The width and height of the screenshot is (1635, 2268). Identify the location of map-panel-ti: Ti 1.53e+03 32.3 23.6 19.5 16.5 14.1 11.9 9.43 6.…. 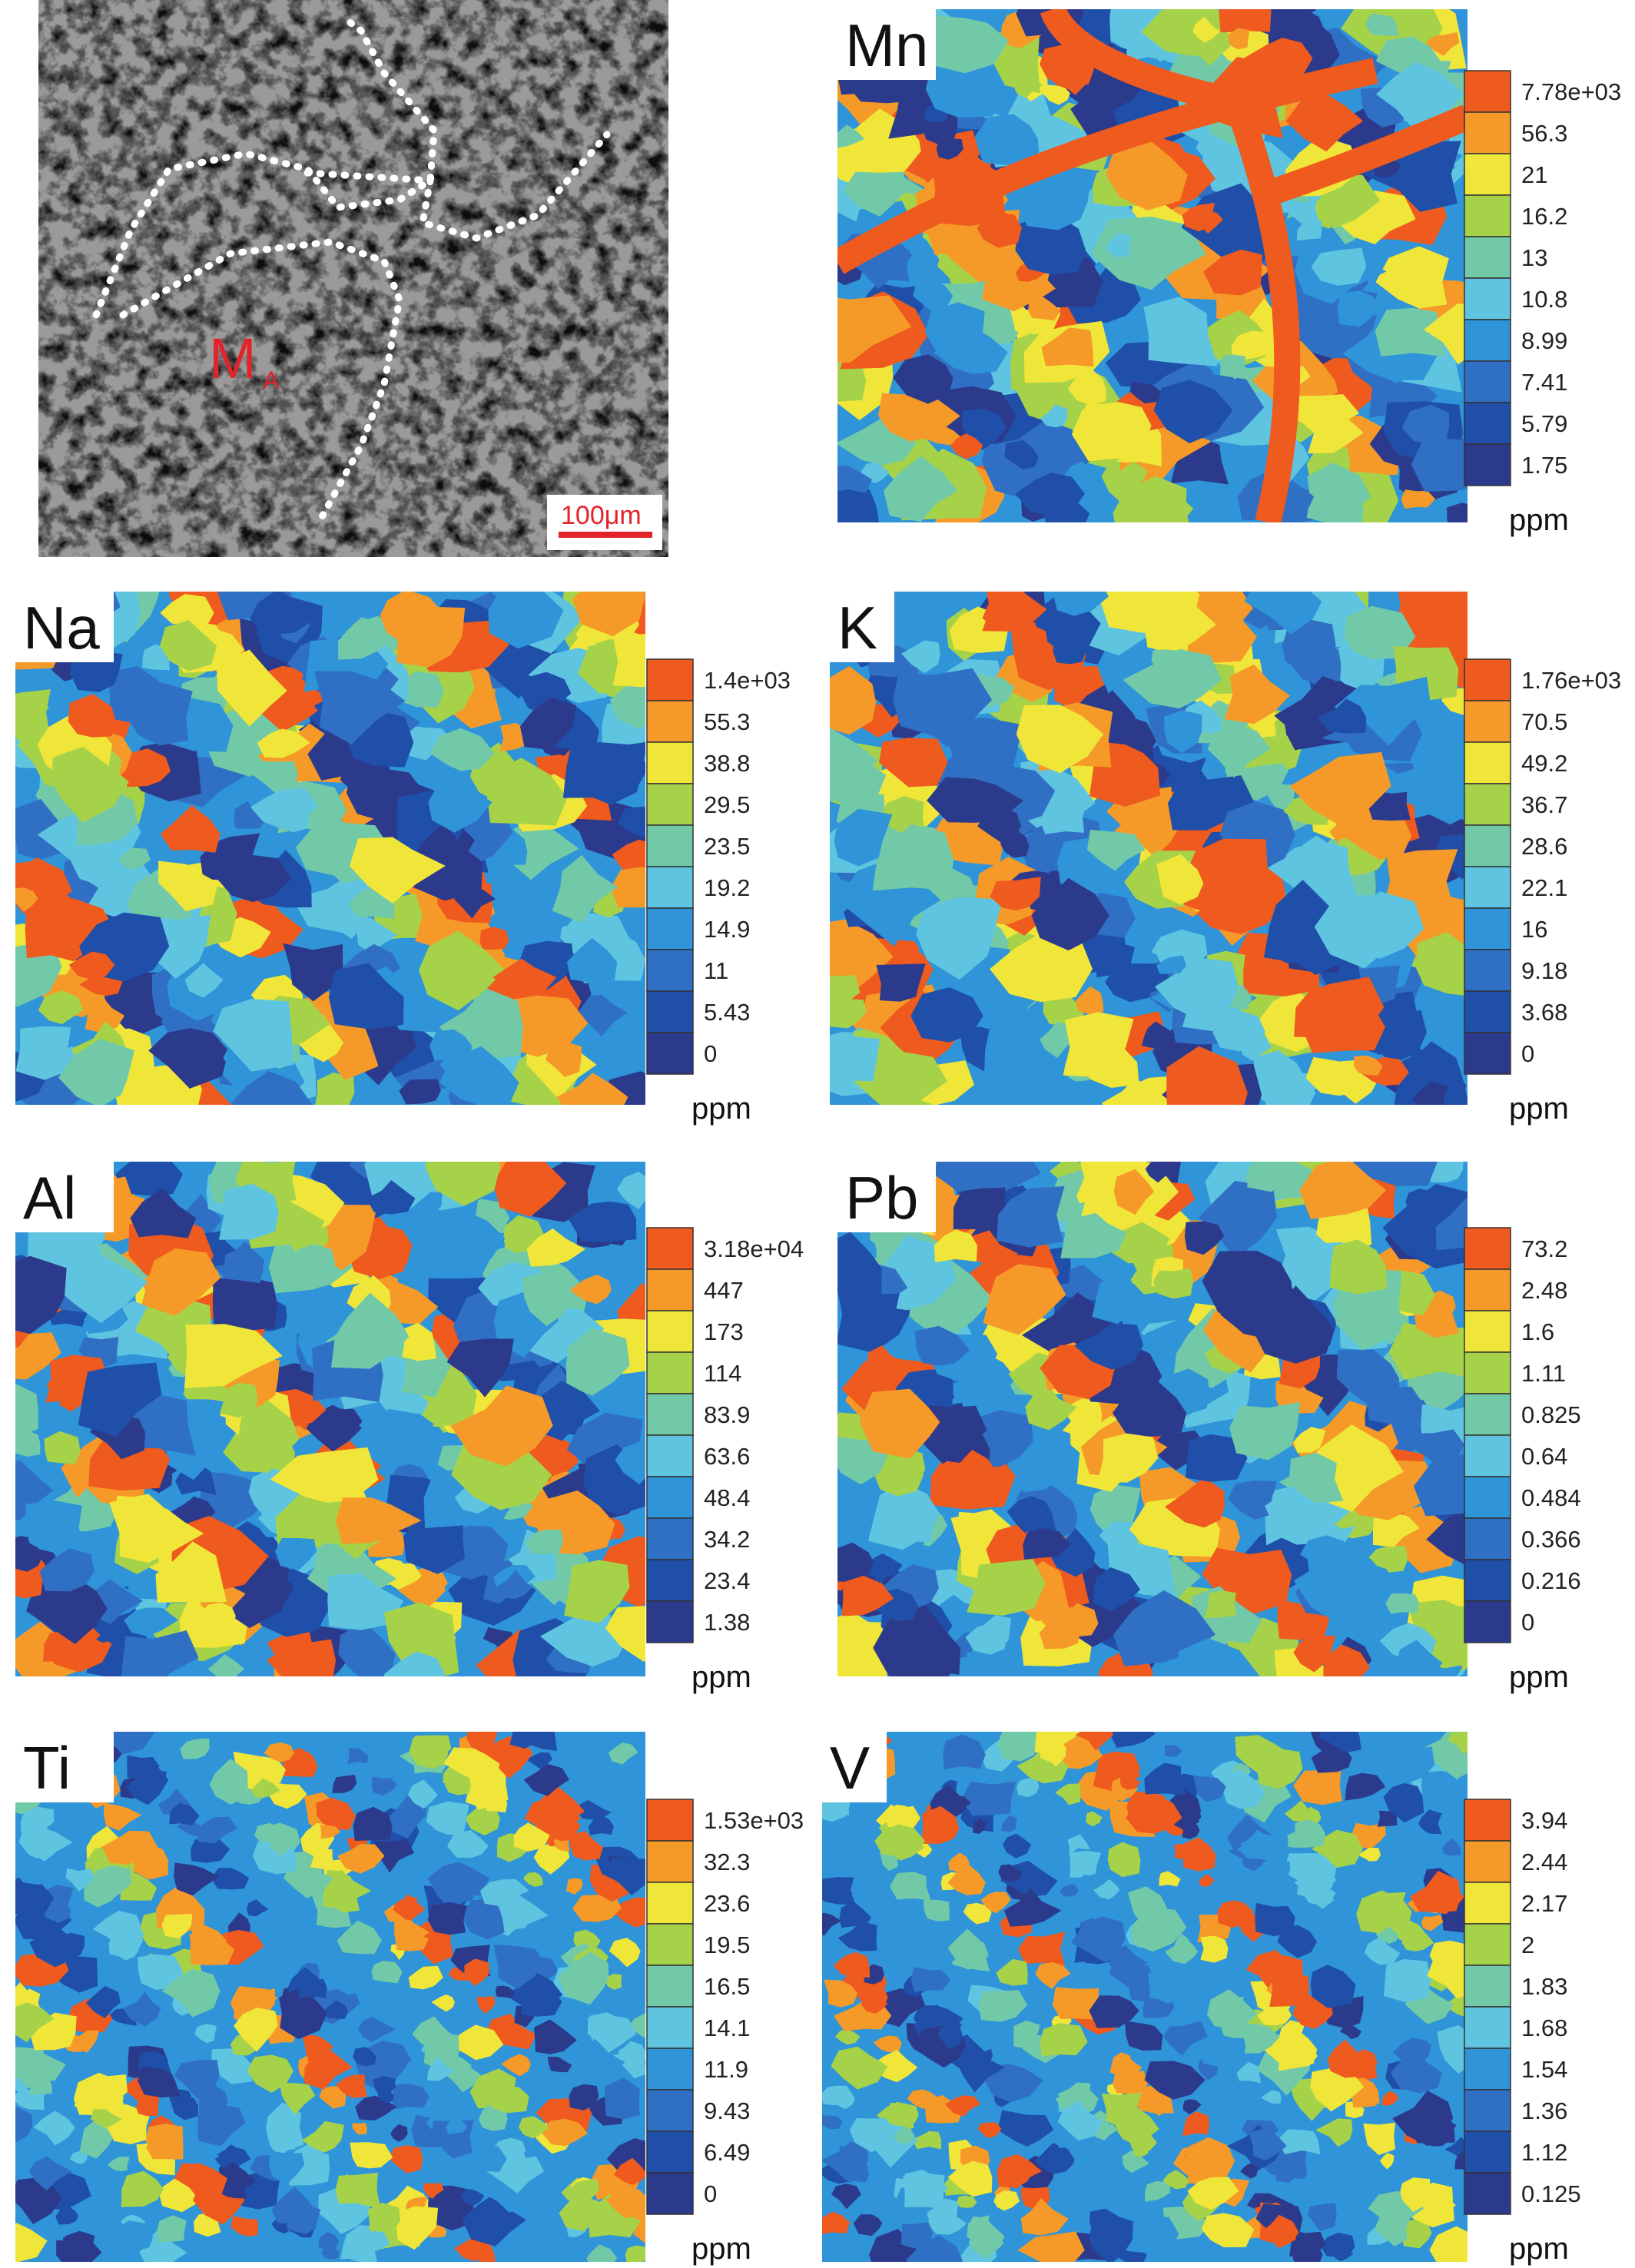
(409, 1999).